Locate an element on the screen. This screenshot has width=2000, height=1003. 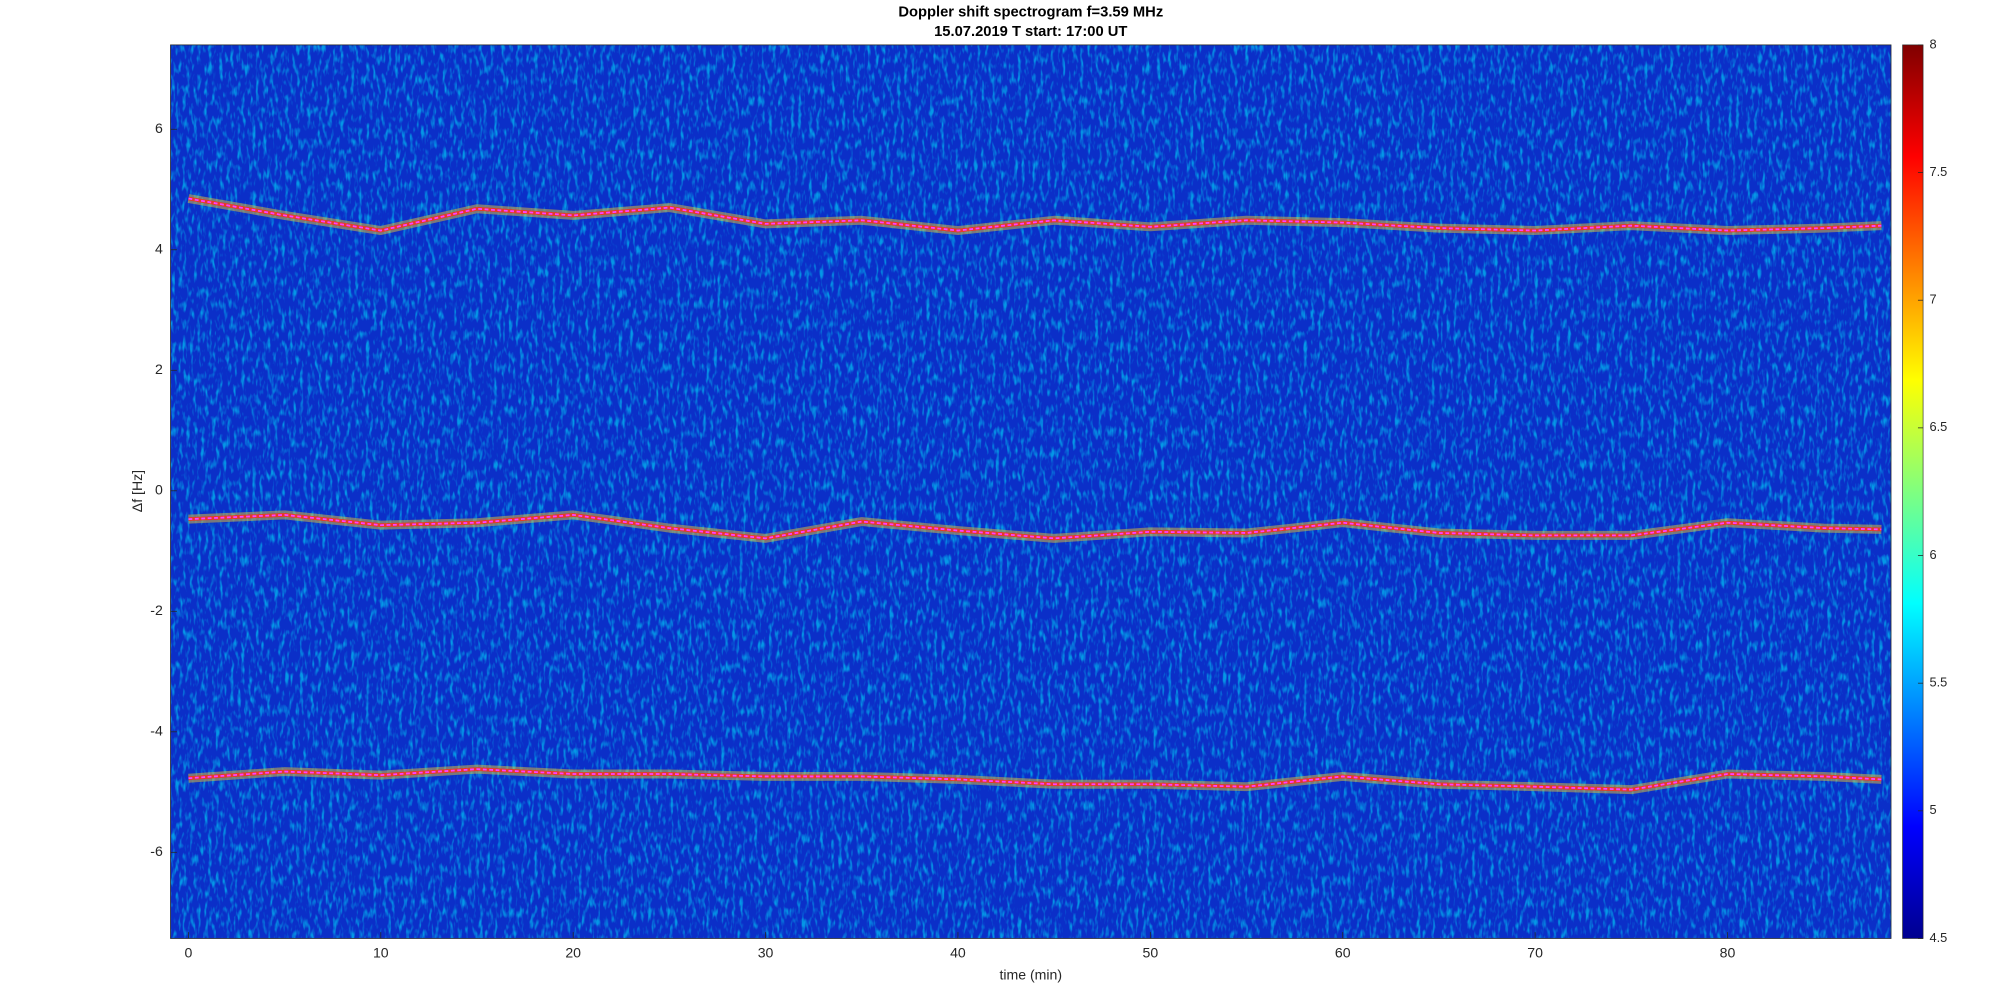
colorbar is located at coordinates (1913, 491).